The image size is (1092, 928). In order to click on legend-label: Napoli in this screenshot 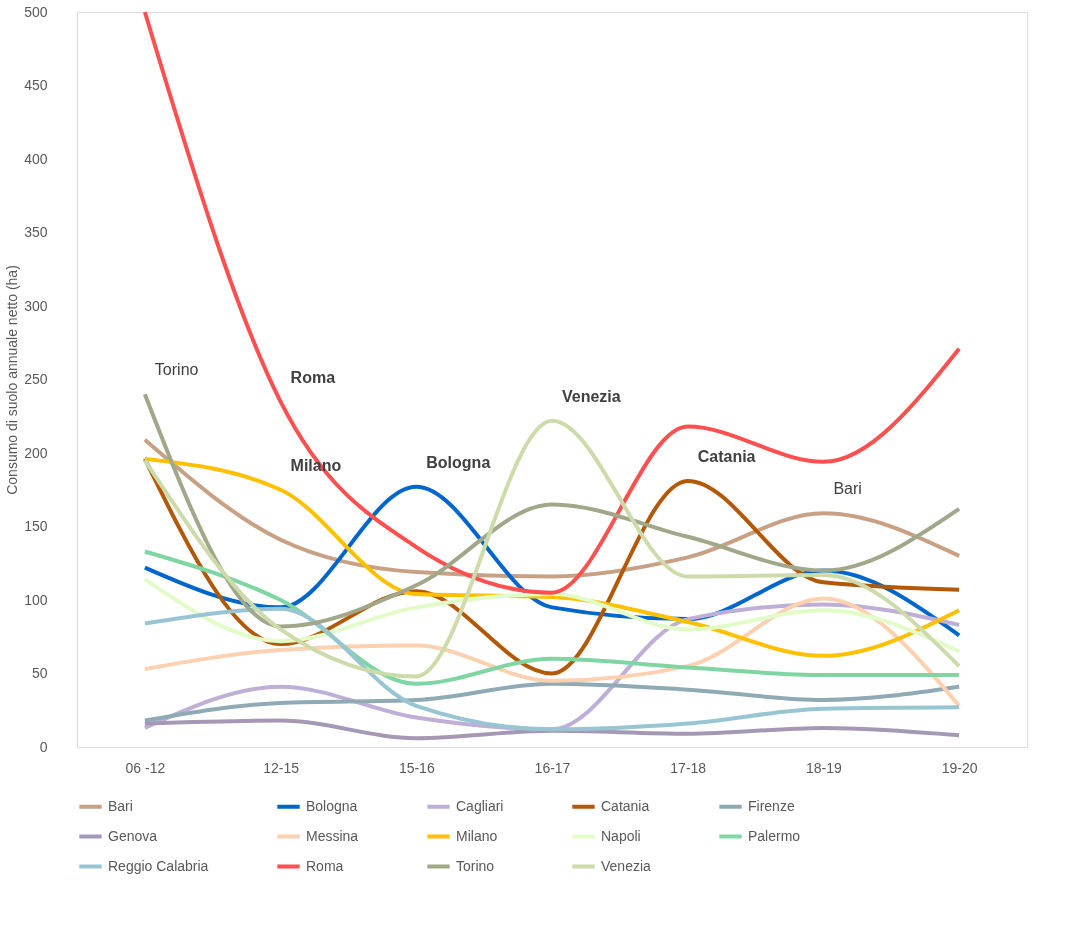, I will do `click(621, 835)`.